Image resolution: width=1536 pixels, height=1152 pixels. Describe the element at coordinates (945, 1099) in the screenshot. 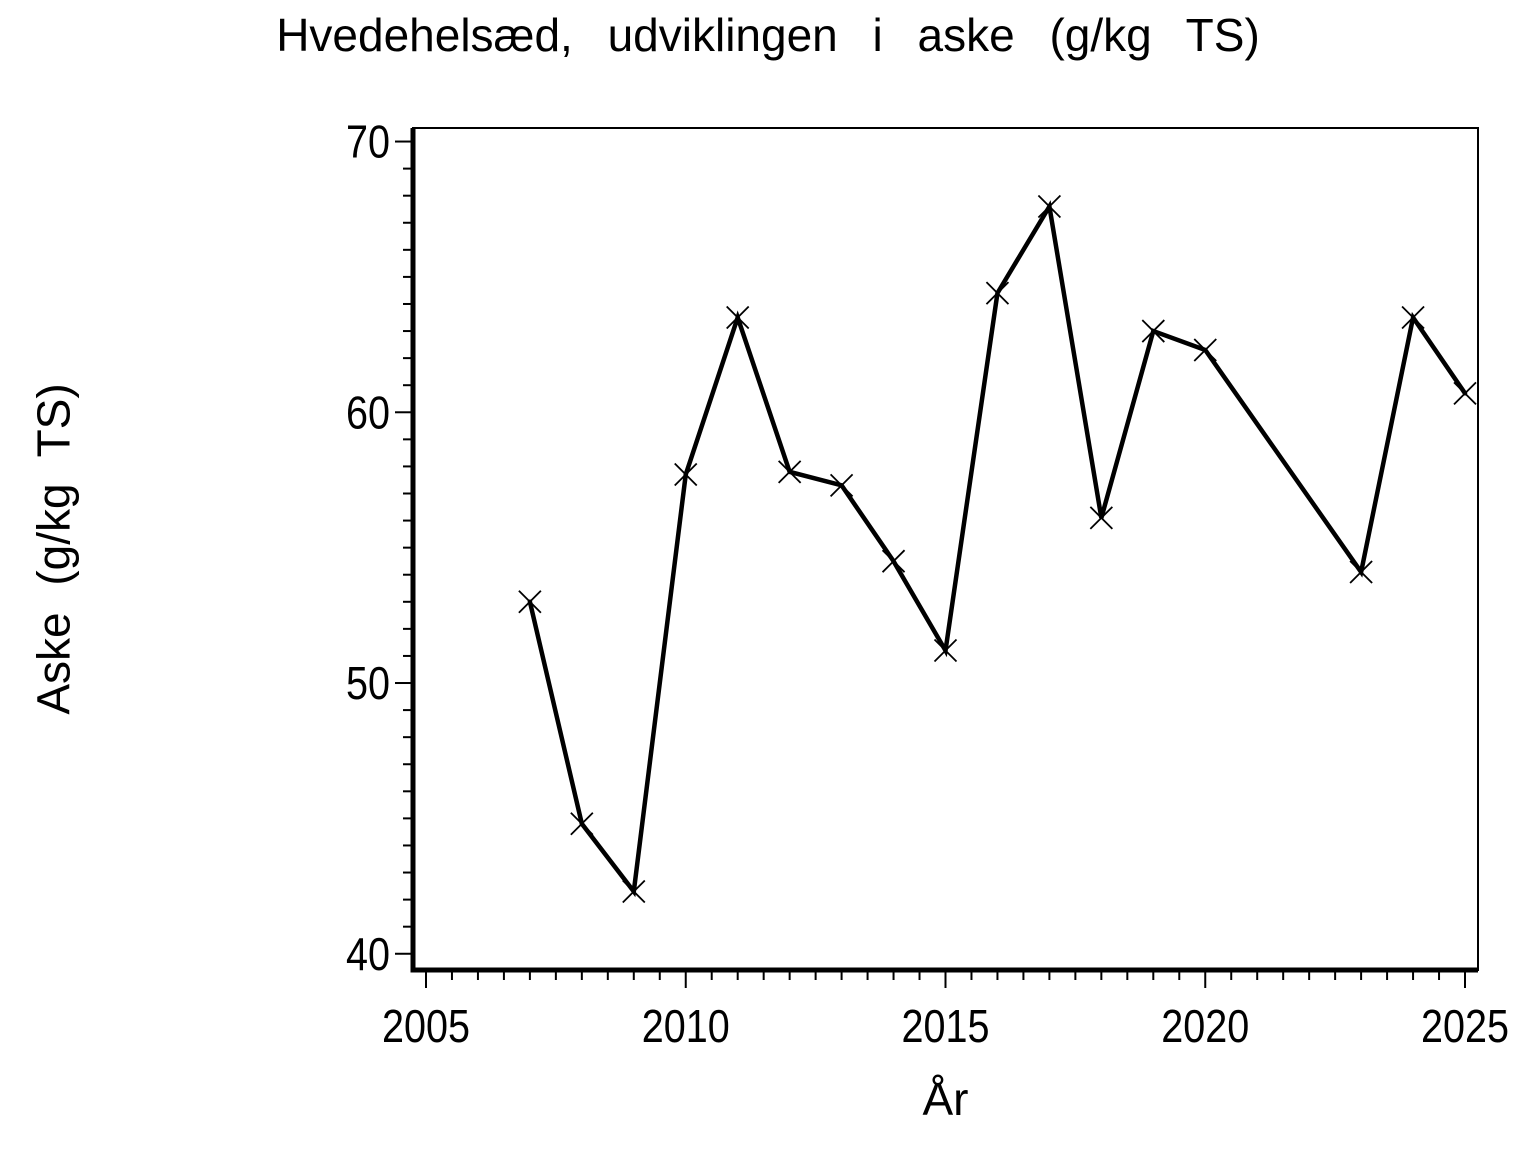

I see `x-axis-label: År` at that location.